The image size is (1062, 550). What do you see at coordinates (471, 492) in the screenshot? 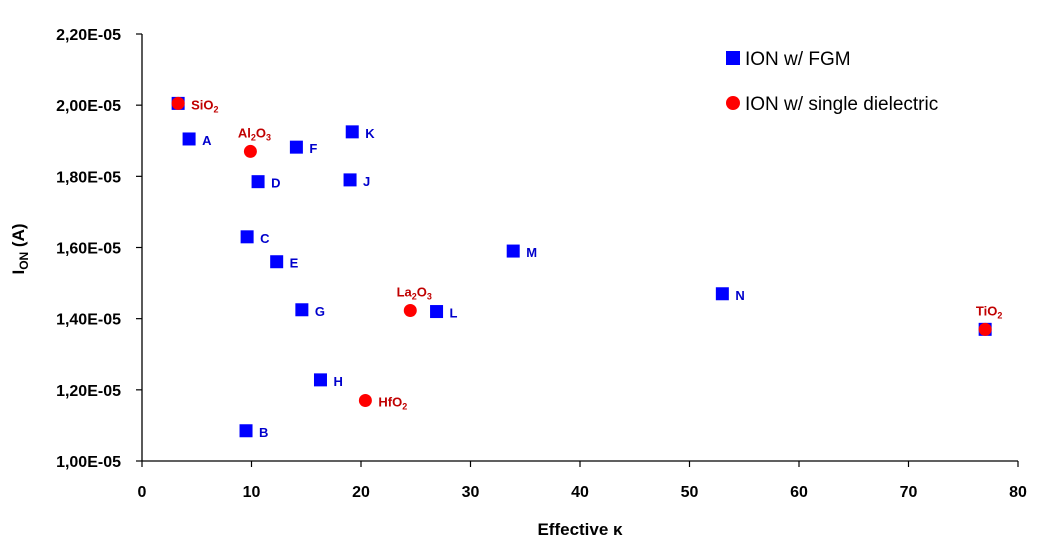
I see `x-tick-label: 30` at bounding box center [471, 492].